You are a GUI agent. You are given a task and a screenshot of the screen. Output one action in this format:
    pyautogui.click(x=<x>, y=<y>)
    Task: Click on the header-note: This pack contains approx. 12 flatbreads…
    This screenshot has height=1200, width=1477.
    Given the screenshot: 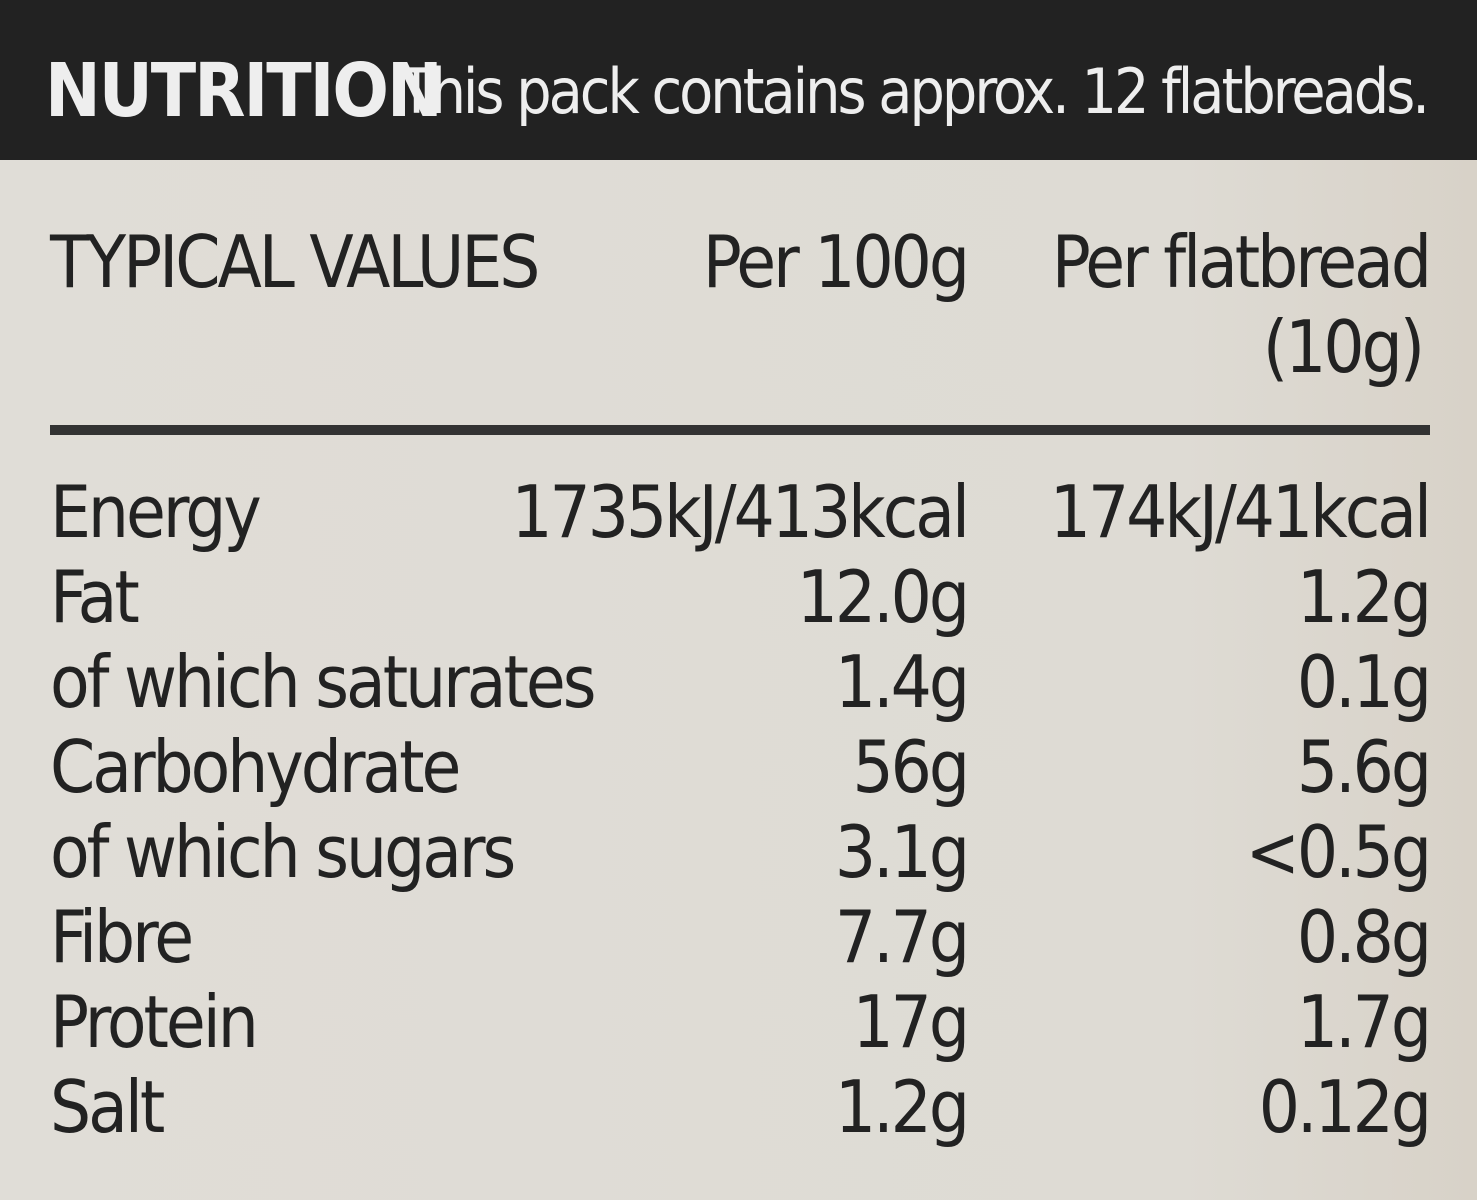 What is the action you would take?
    pyautogui.click(x=914, y=91)
    